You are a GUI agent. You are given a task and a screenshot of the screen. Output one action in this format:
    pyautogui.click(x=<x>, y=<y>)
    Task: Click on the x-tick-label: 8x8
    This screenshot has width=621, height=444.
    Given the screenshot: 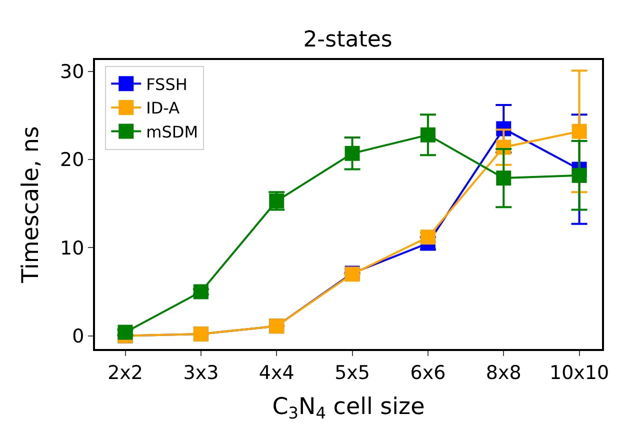 What is the action you would take?
    pyautogui.click(x=504, y=373)
    